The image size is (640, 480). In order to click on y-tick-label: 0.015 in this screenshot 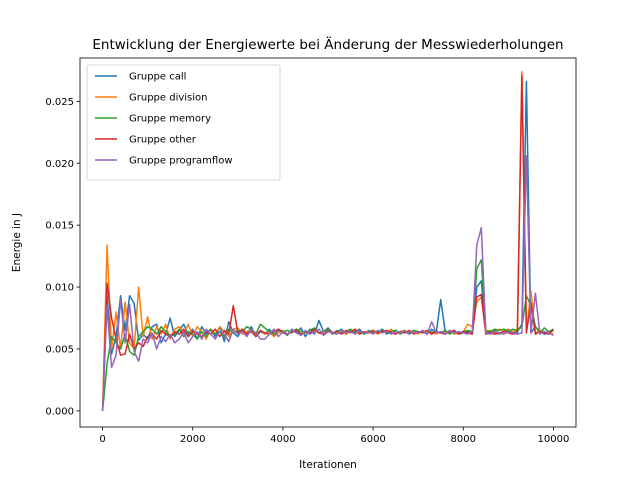, I will do `click(59, 226)`.